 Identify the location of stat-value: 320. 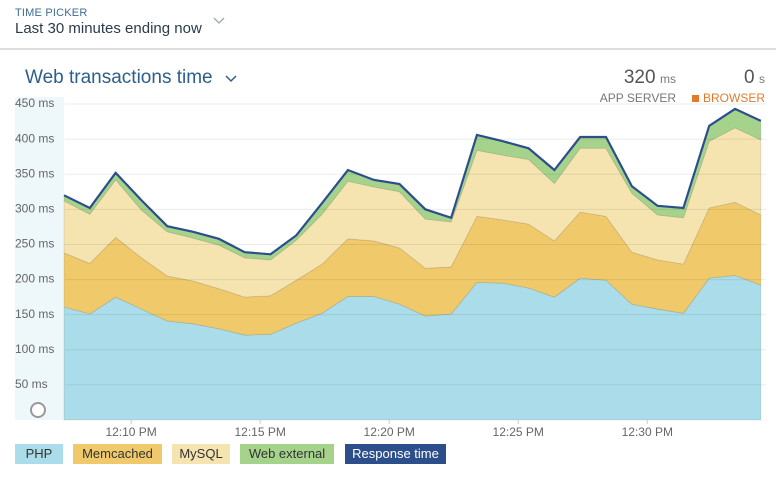
(639, 77).